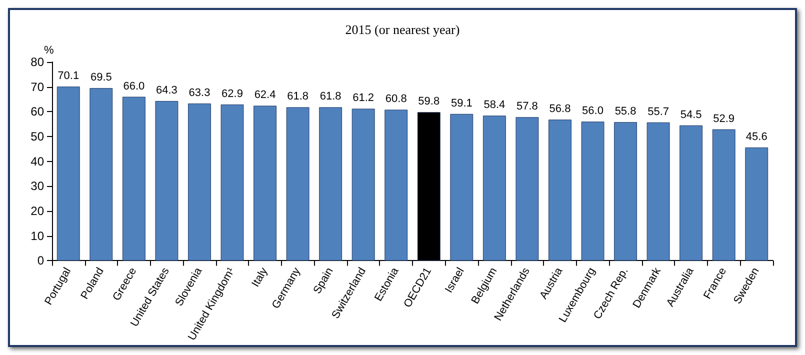  I want to click on data-label: 63.3, so click(199, 92).